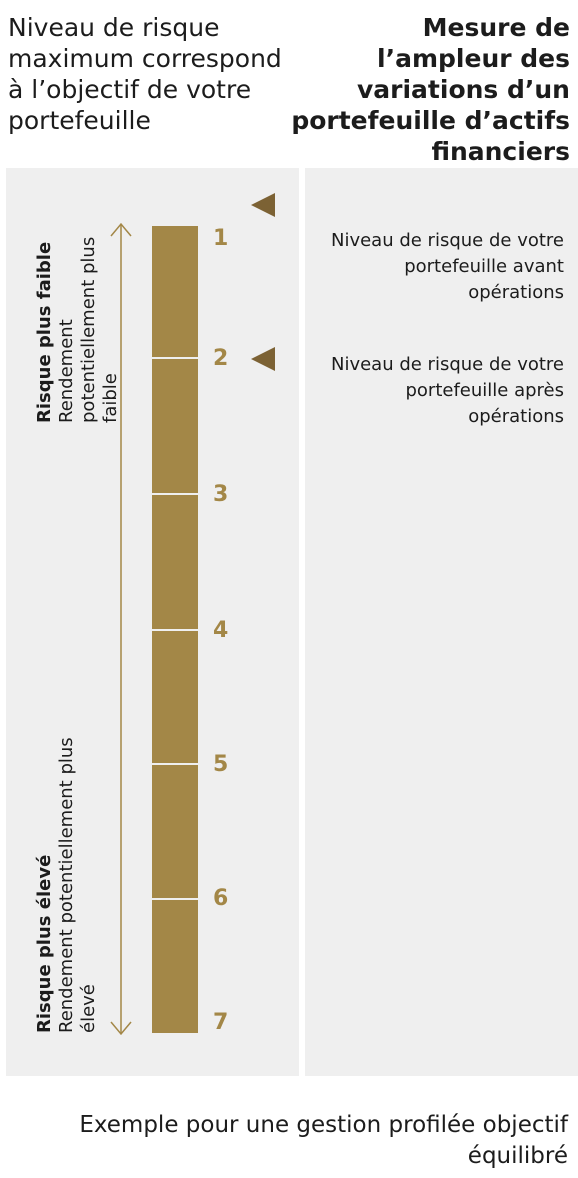  I want to click on risk-level-2-label: 2, so click(221, 358).